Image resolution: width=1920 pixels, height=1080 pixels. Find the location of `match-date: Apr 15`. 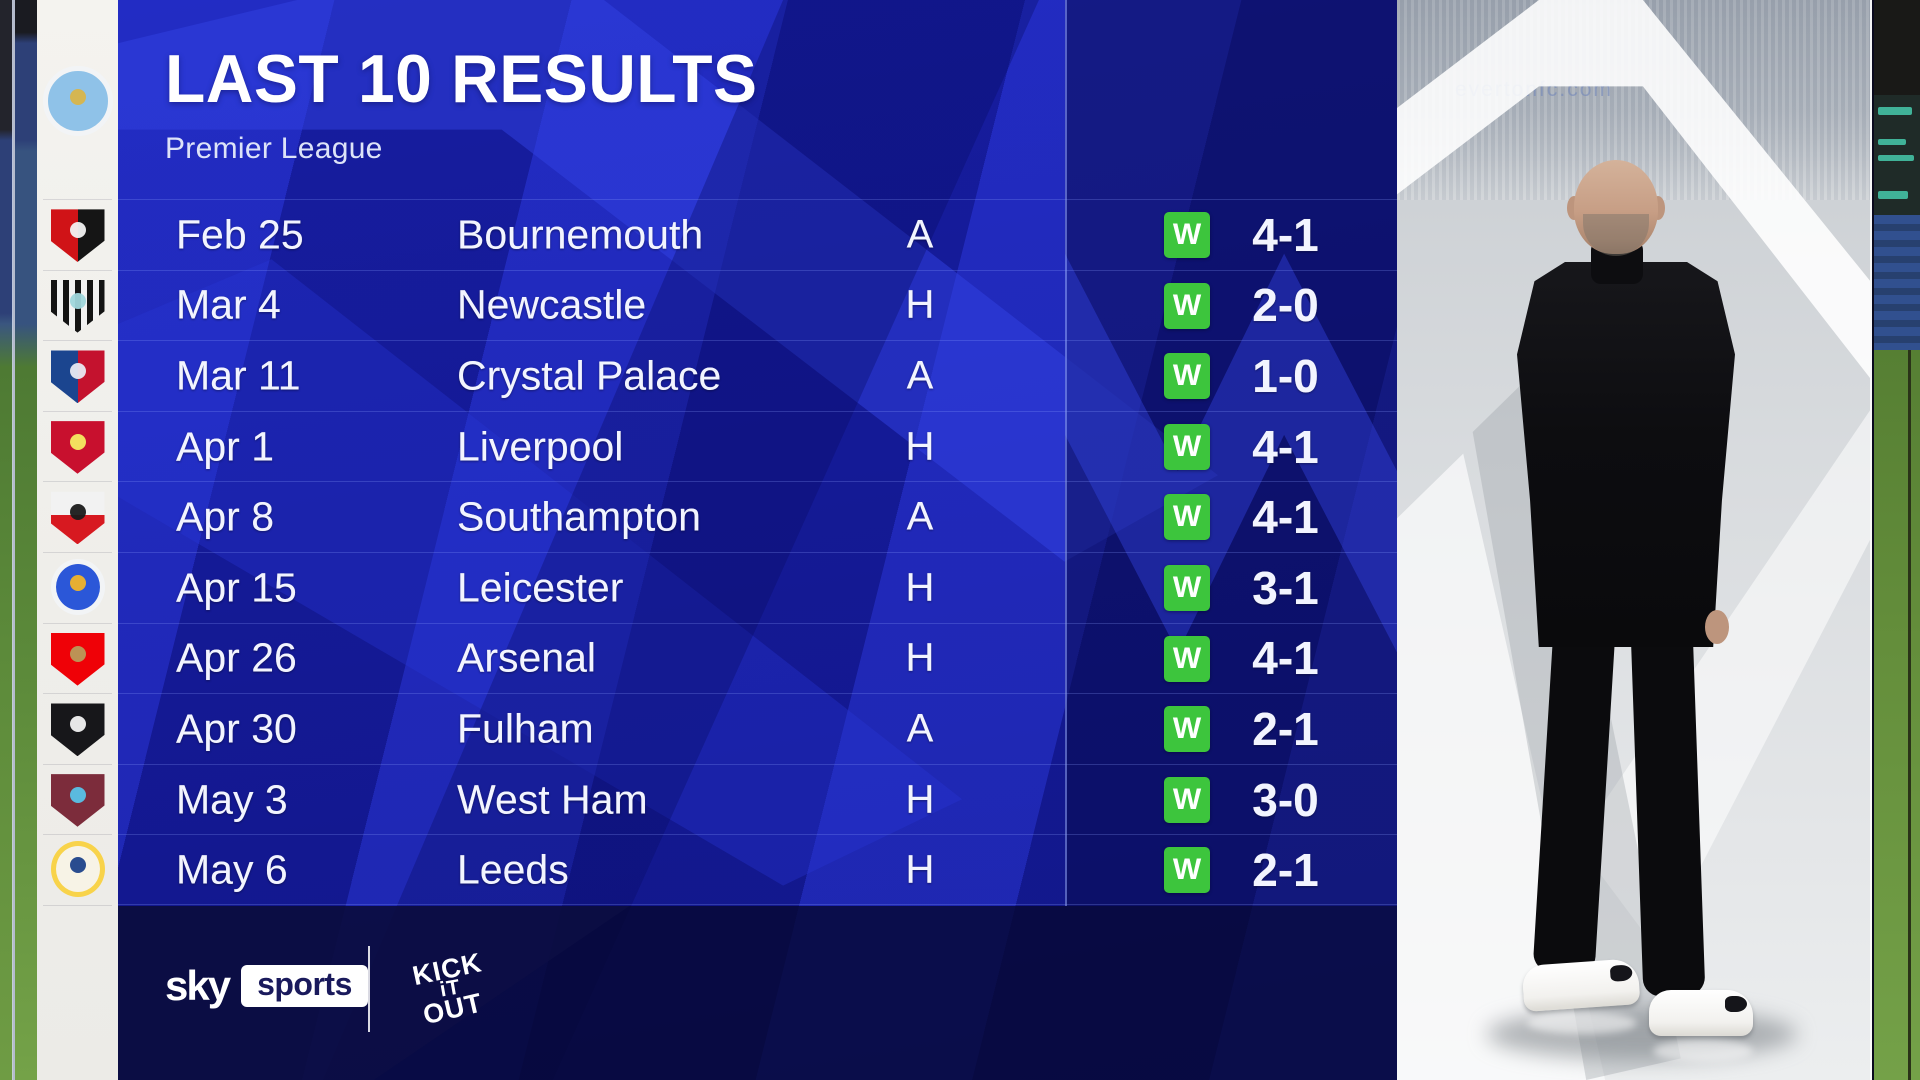

match-date: Apr 15 is located at coordinates (236, 587).